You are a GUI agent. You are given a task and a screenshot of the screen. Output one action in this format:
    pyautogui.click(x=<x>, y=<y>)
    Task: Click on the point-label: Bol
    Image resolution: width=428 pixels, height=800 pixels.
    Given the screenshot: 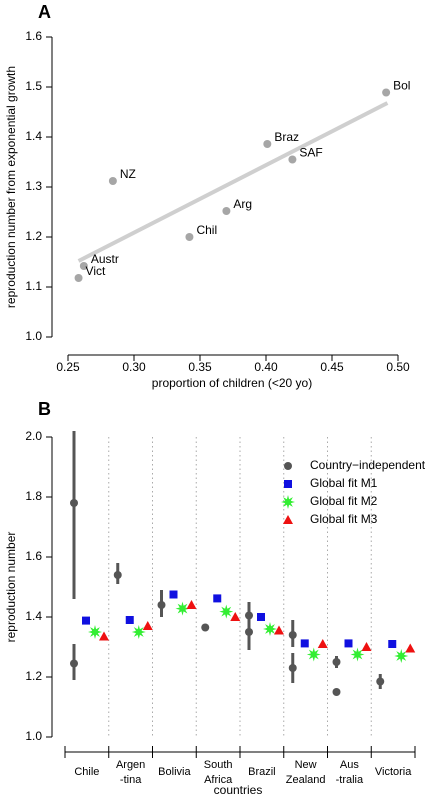 What is the action you would take?
    pyautogui.click(x=401, y=86)
    